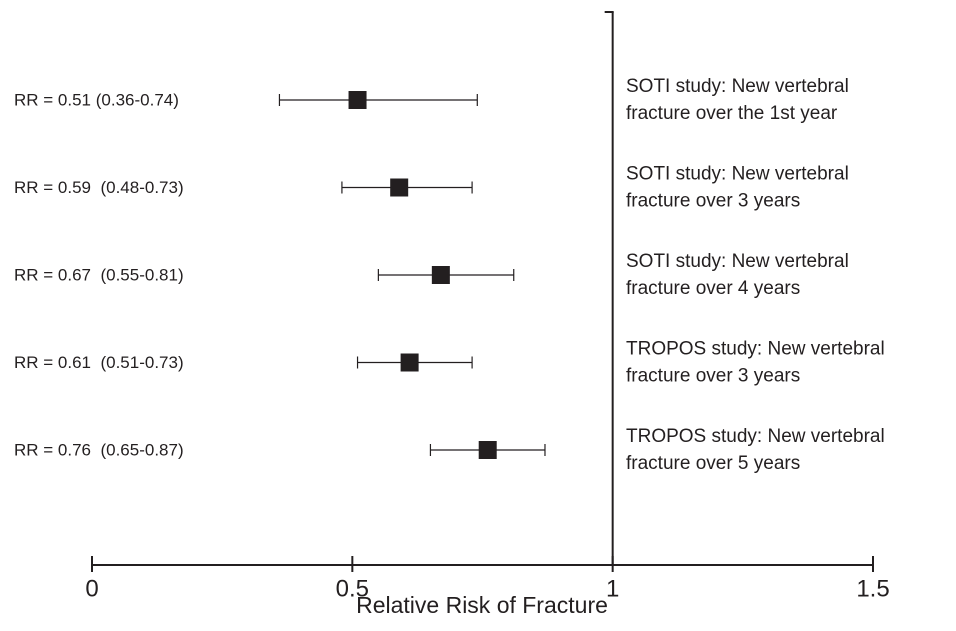 The height and width of the screenshot is (631, 956). Describe the element at coordinates (99, 187) in the screenshot. I see `value-label: RR = 0.59 (0.48-0.73)` at that location.